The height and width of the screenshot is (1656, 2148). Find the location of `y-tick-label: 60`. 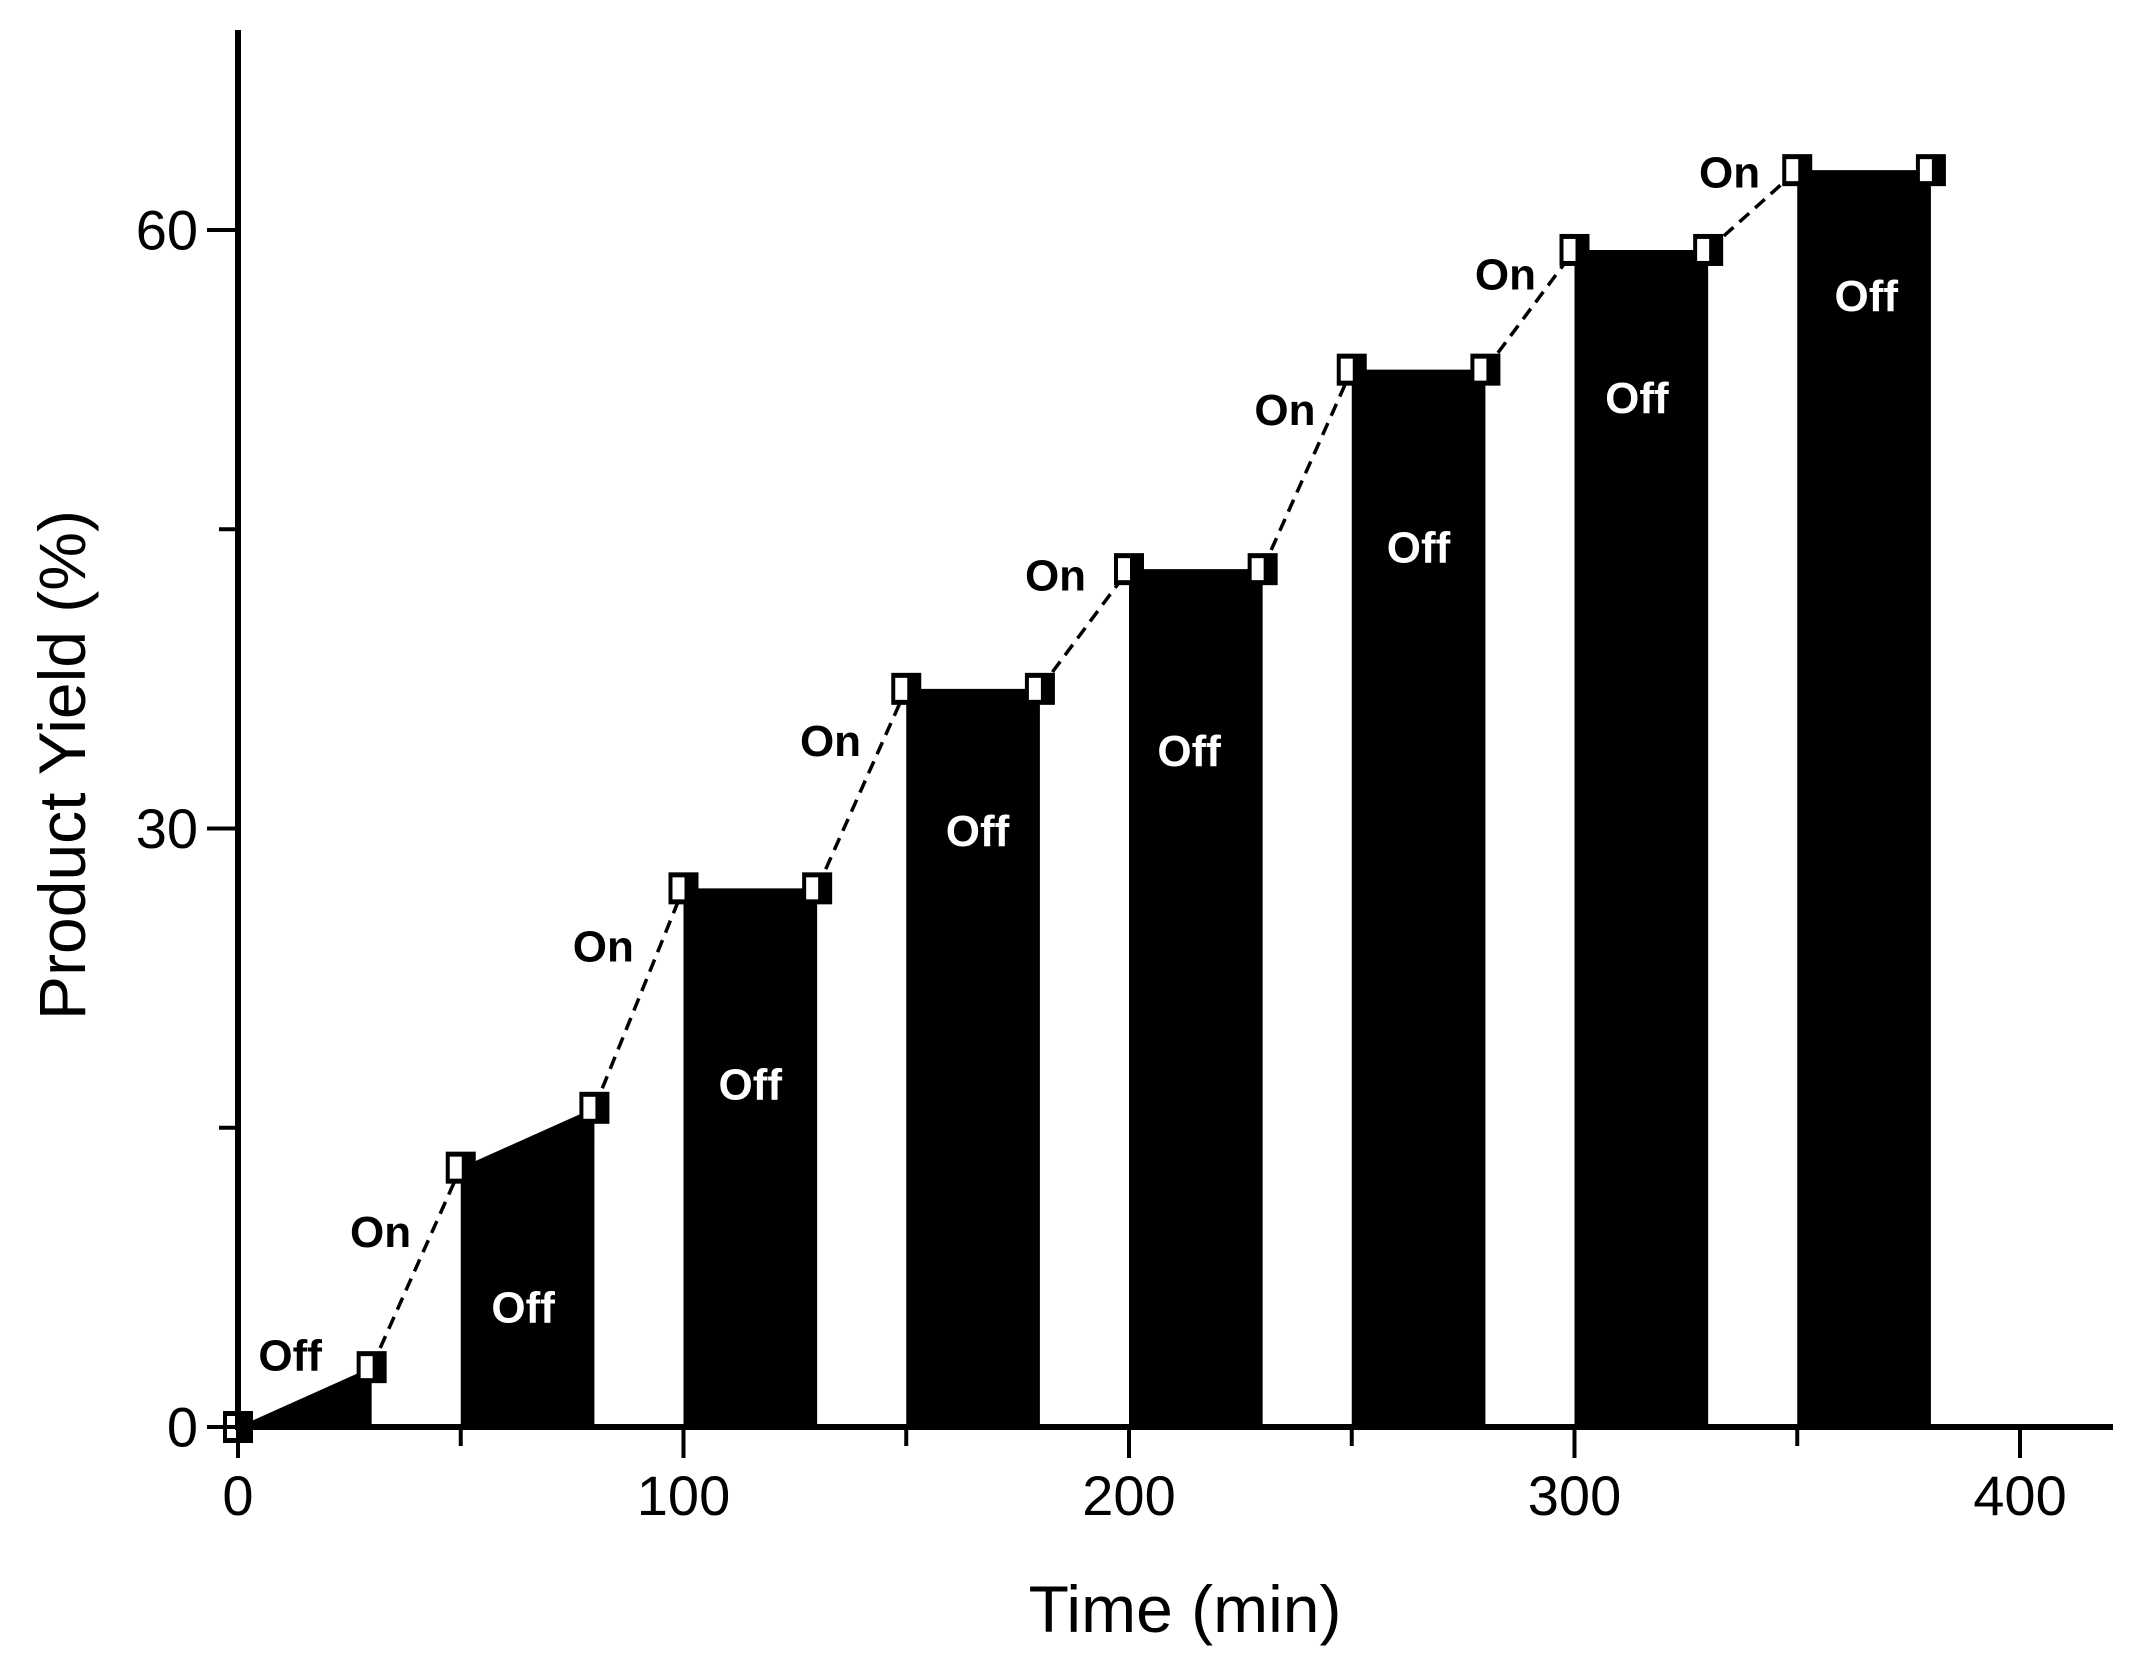

y-tick-label: 60 is located at coordinates (167, 230).